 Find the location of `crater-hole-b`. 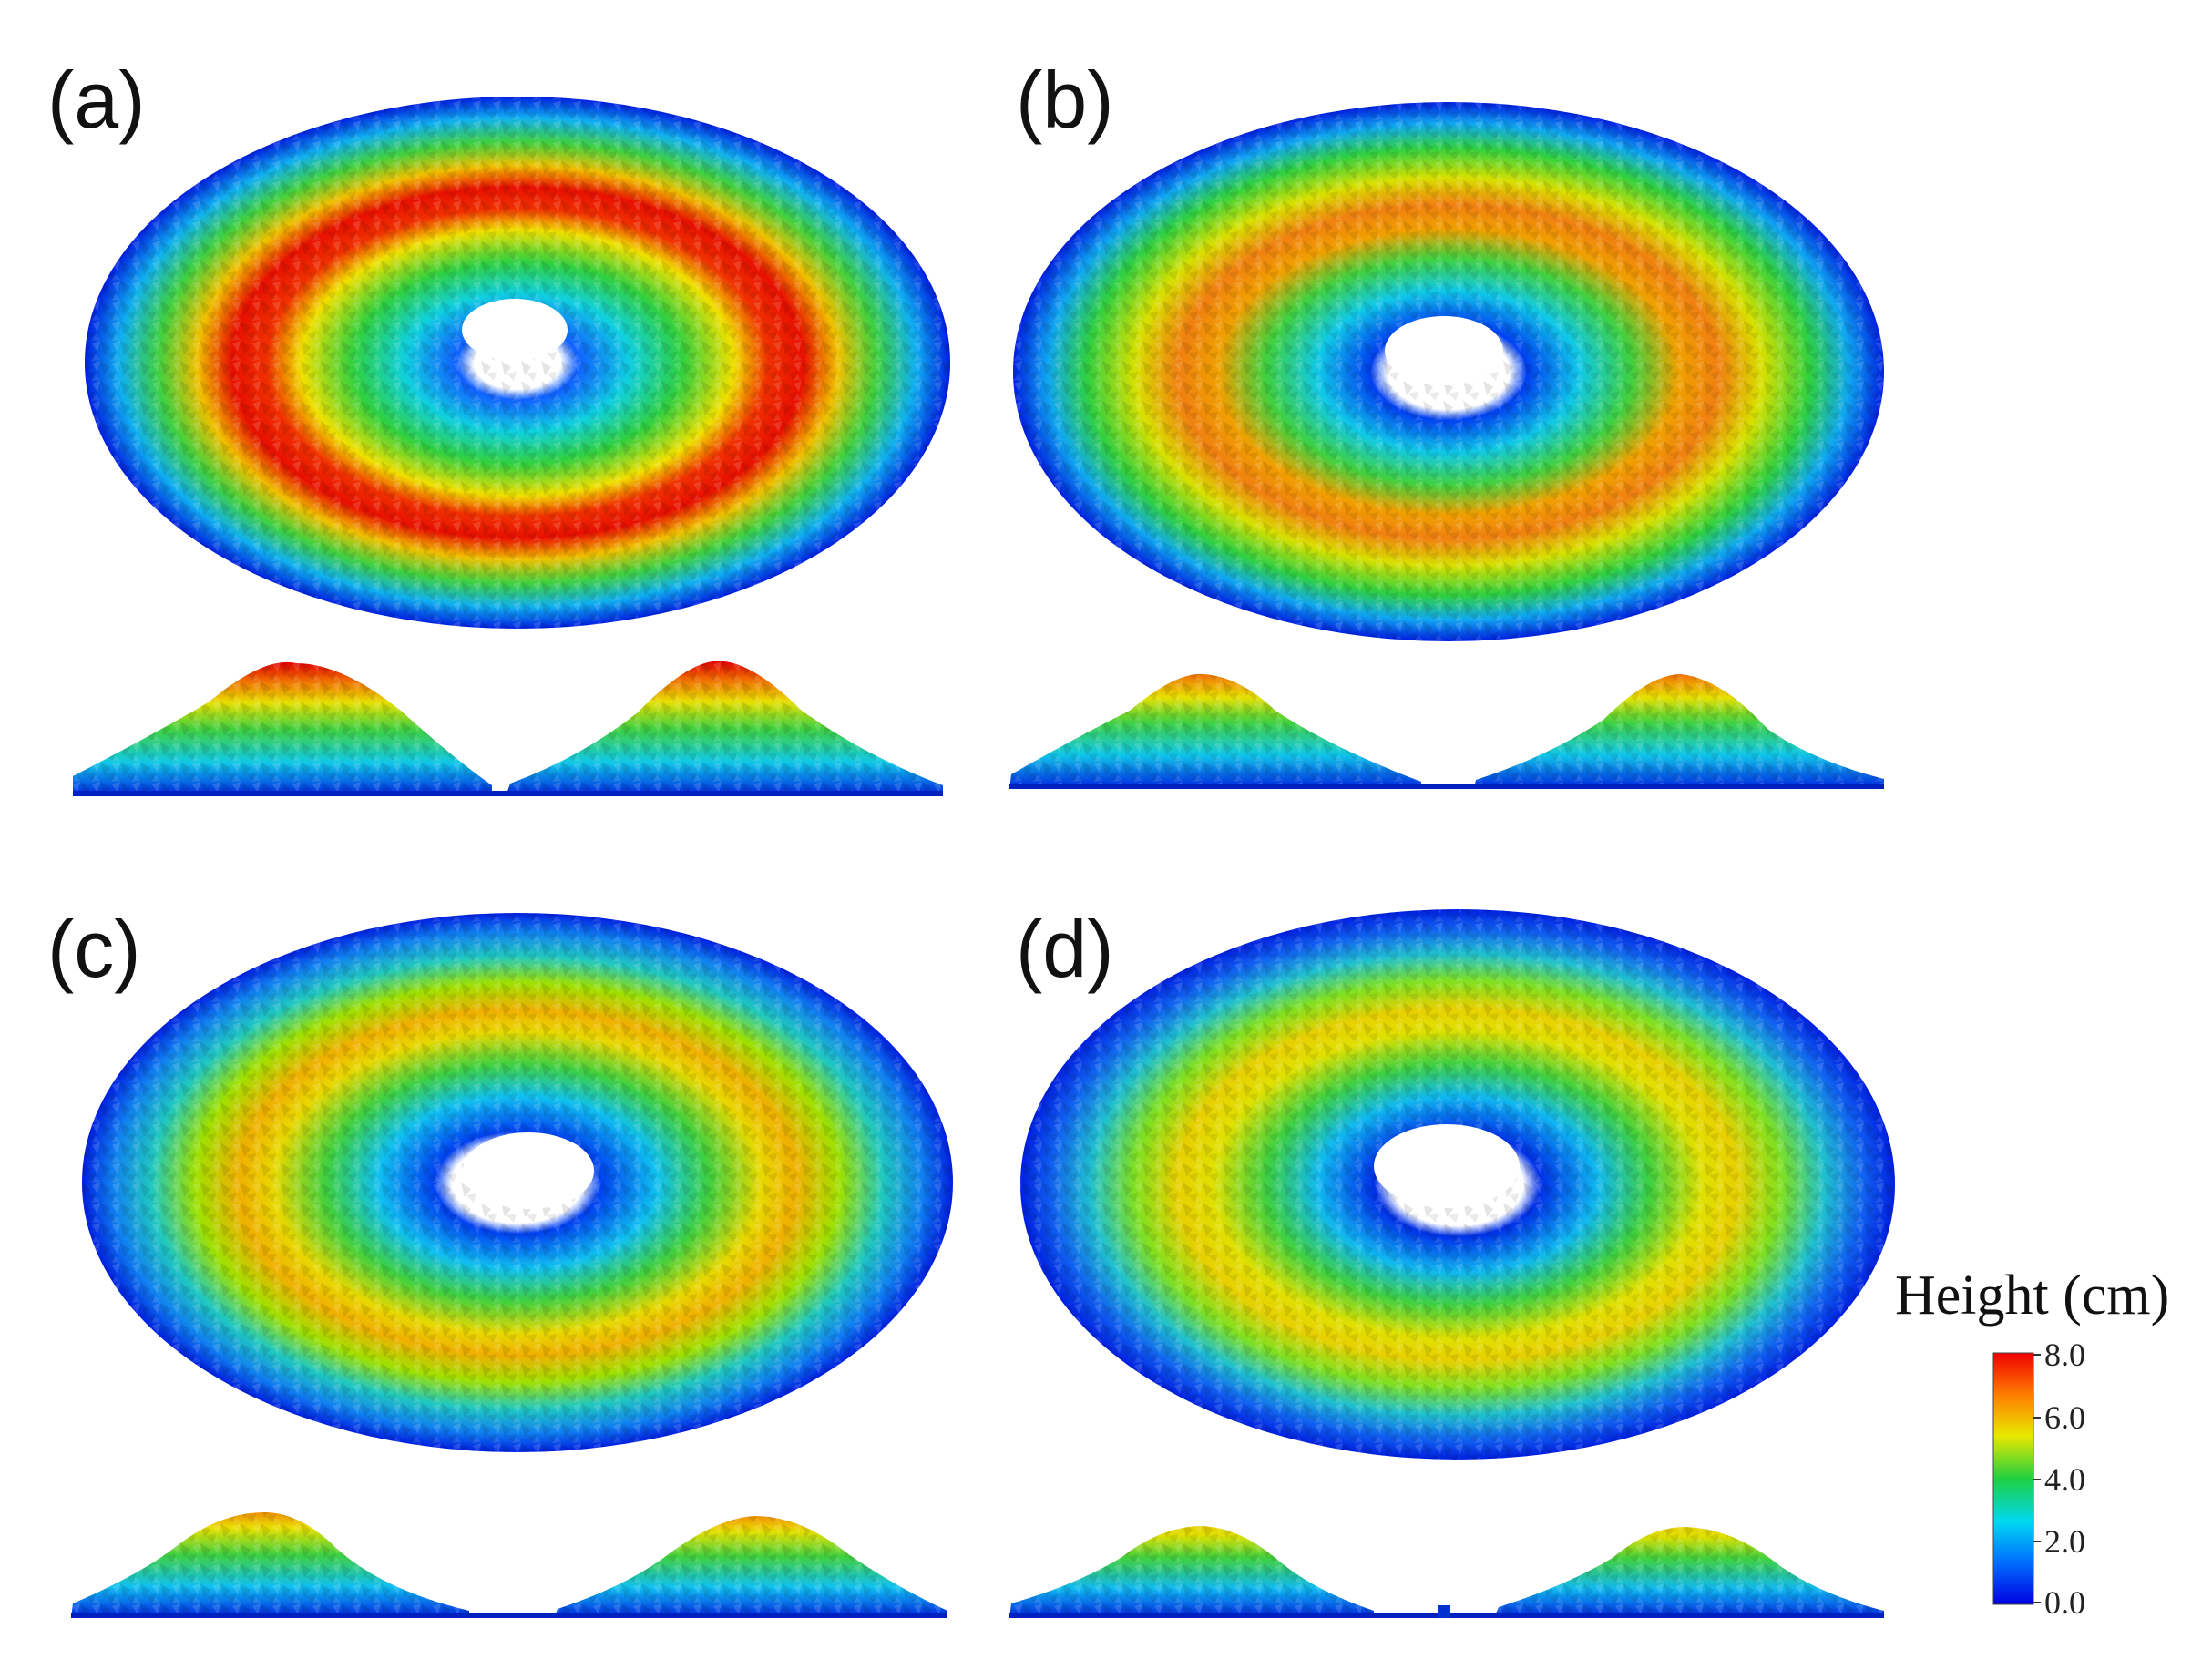

crater-hole-b is located at coordinates (1444, 351).